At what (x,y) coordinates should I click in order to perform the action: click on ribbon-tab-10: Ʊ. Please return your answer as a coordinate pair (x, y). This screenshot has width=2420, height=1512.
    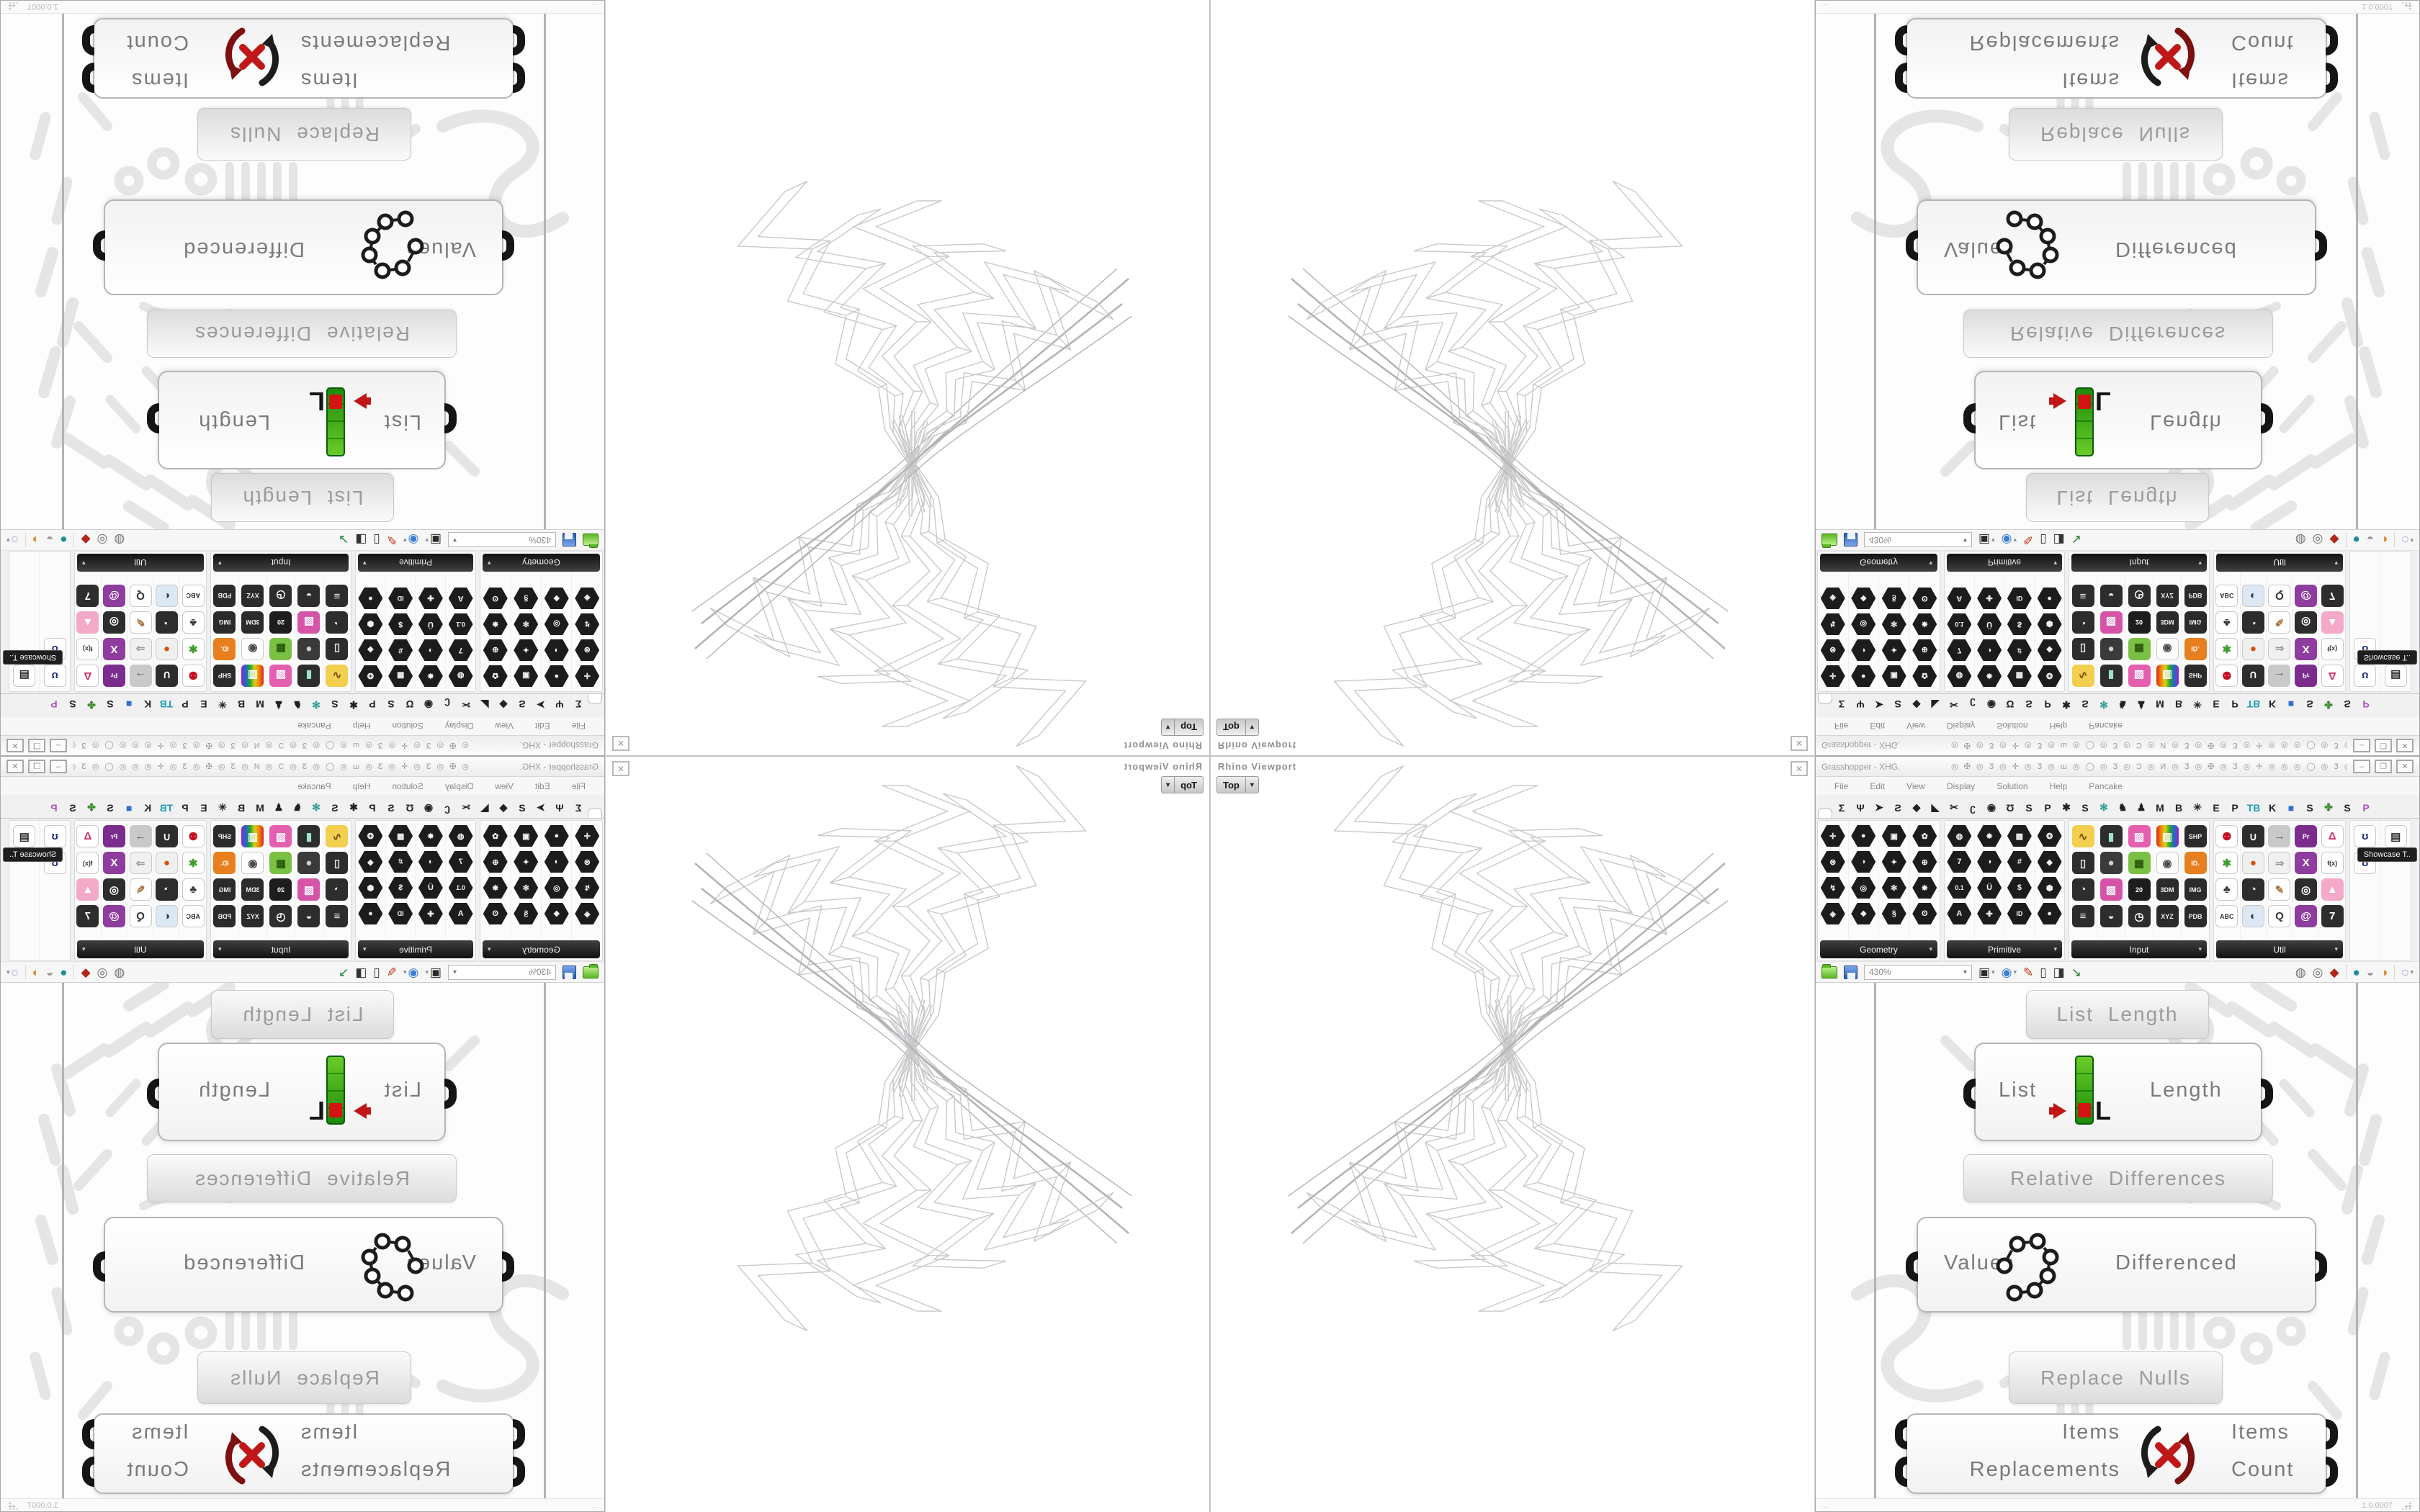
    Looking at the image, I should click on (2011, 808).